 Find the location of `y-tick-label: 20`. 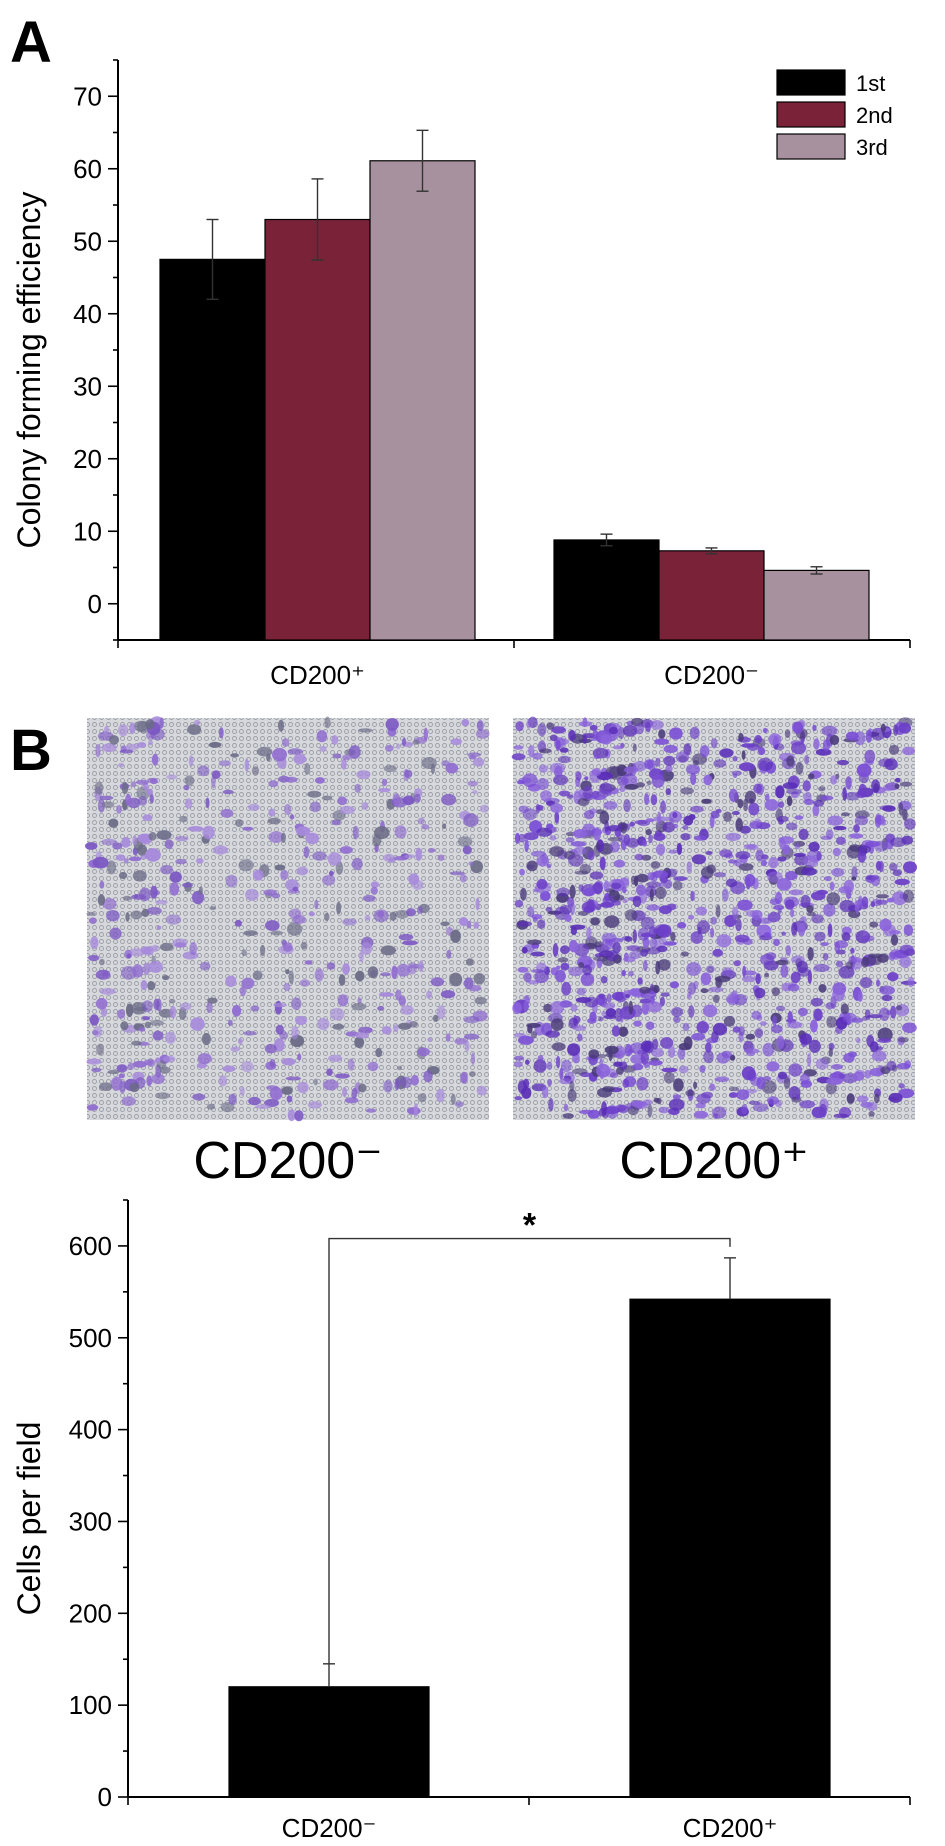

y-tick-label: 20 is located at coordinates (87, 459).